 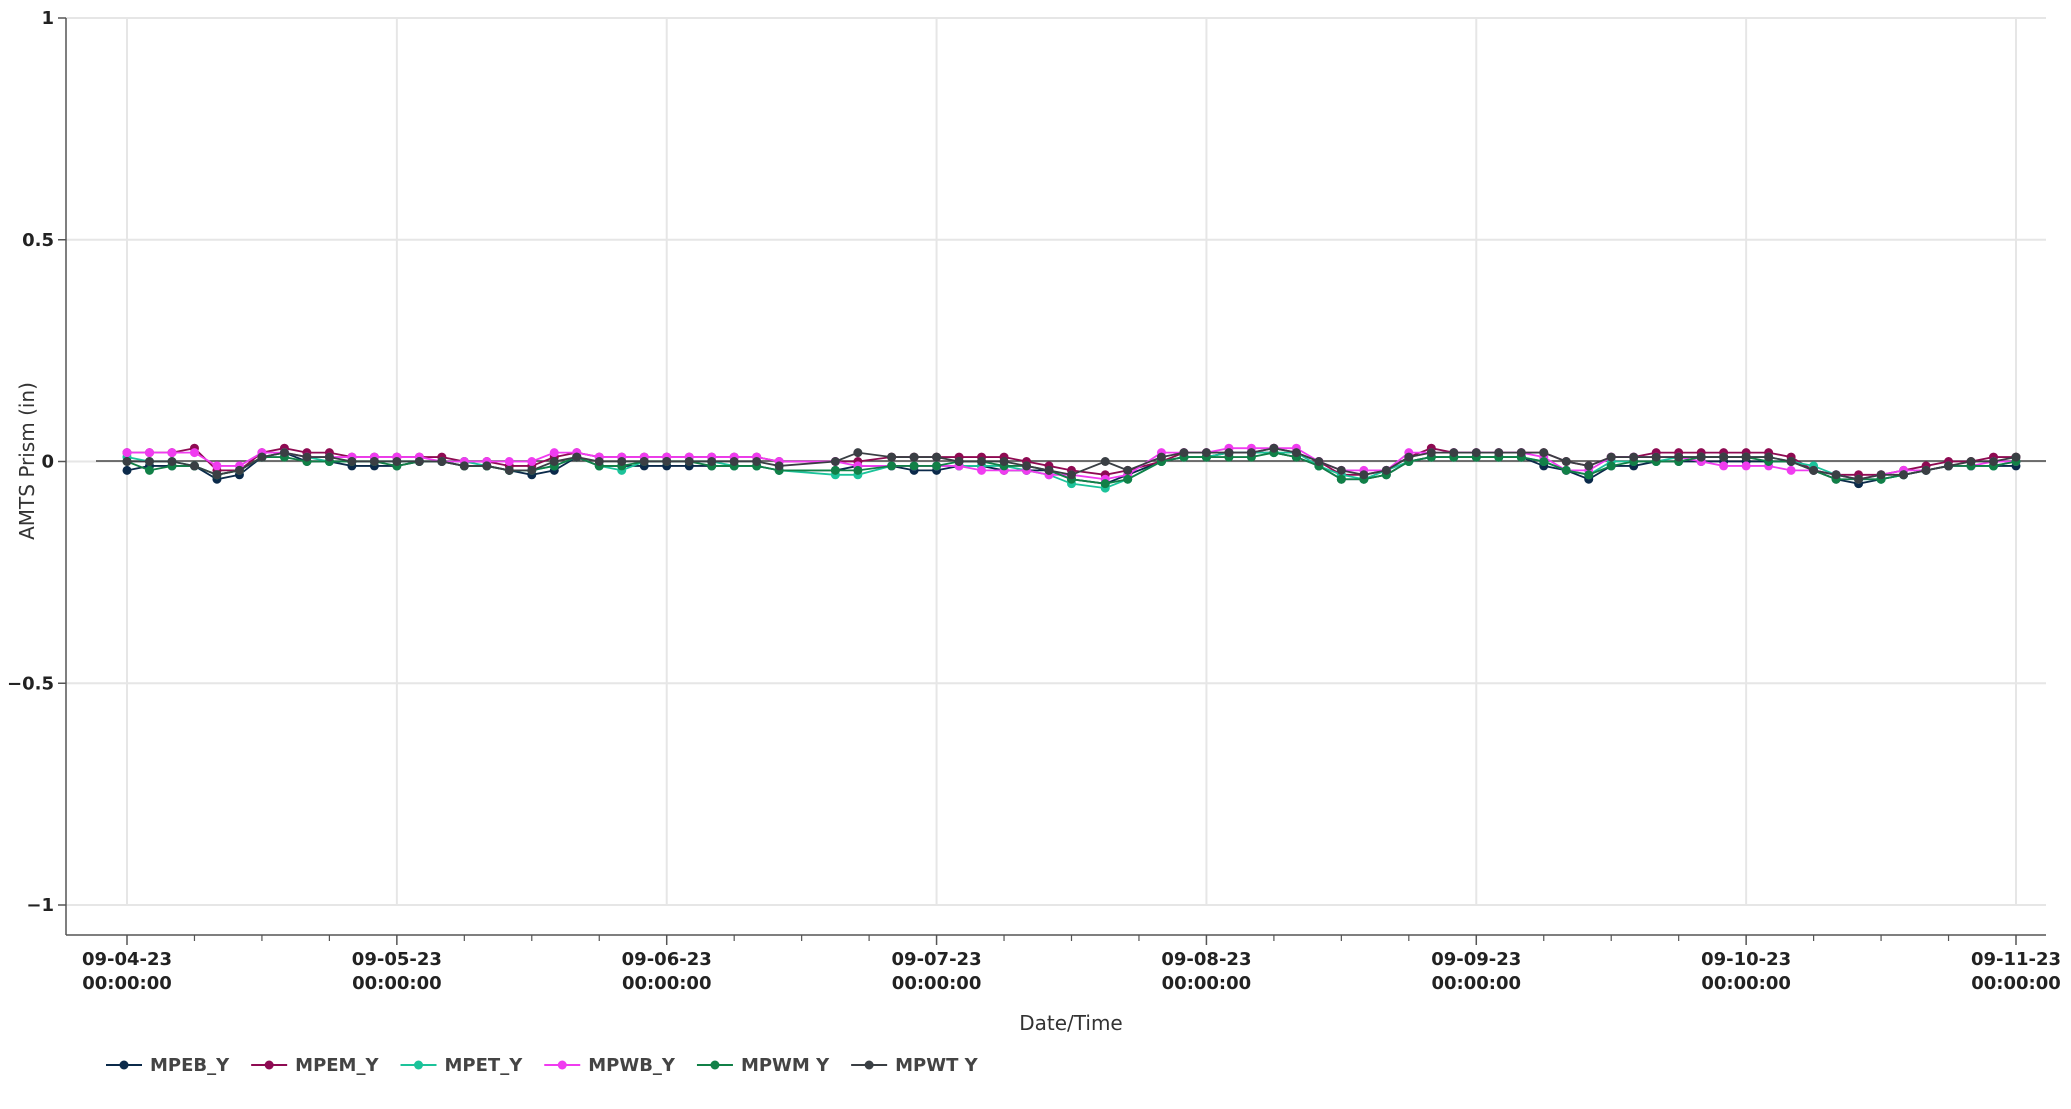 I want to click on legend-label: MPEM_Y, so click(x=337, y=1065).